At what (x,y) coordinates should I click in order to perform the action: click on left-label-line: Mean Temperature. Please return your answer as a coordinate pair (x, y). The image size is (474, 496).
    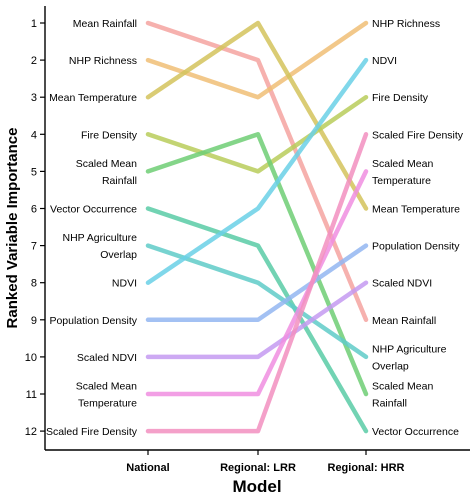
    Looking at the image, I should click on (93, 98).